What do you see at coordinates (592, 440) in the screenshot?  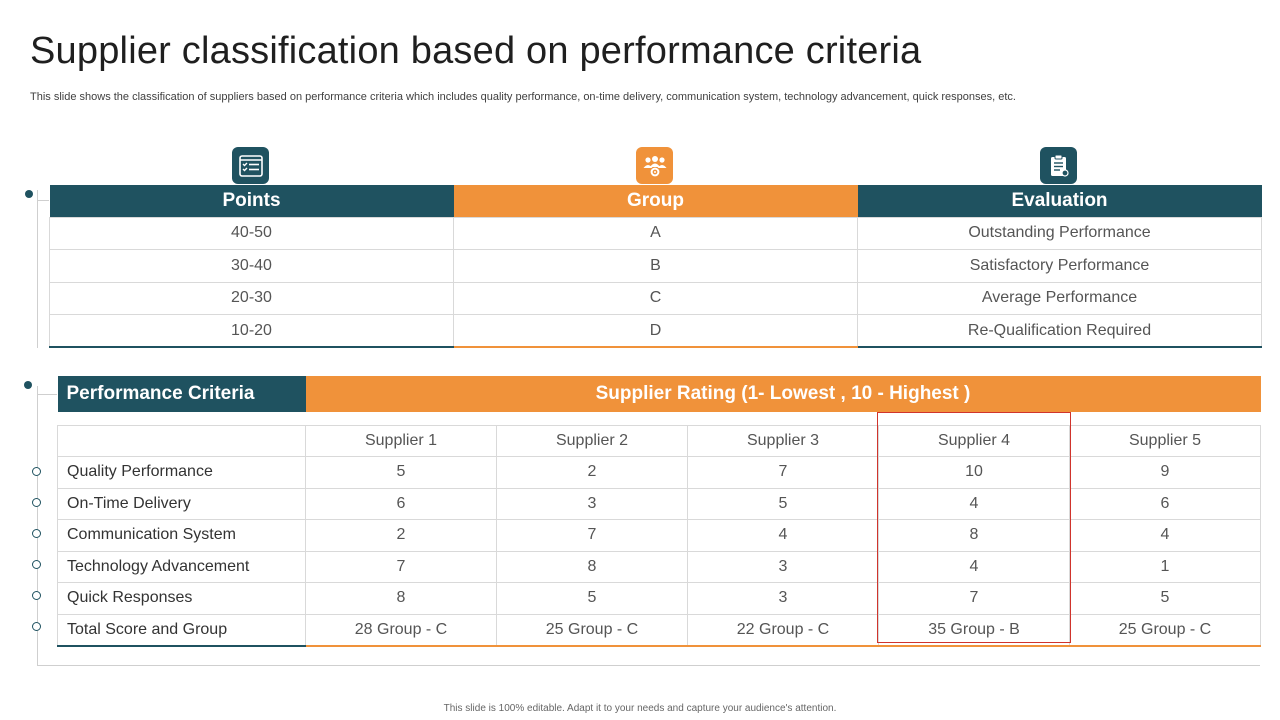 I see `supplier-header: Supplier 2` at bounding box center [592, 440].